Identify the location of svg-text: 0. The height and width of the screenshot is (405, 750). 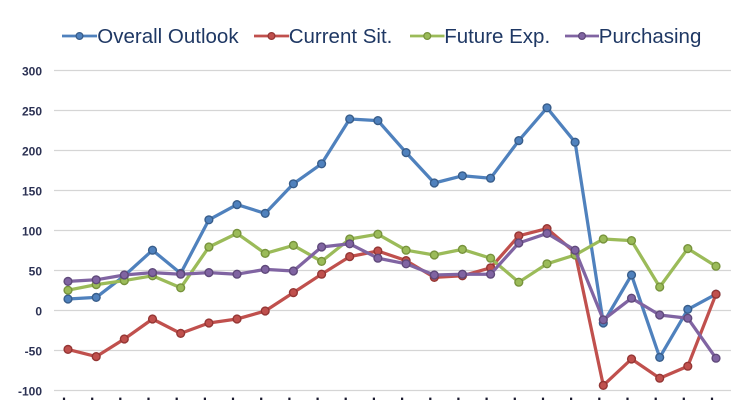
(38, 312).